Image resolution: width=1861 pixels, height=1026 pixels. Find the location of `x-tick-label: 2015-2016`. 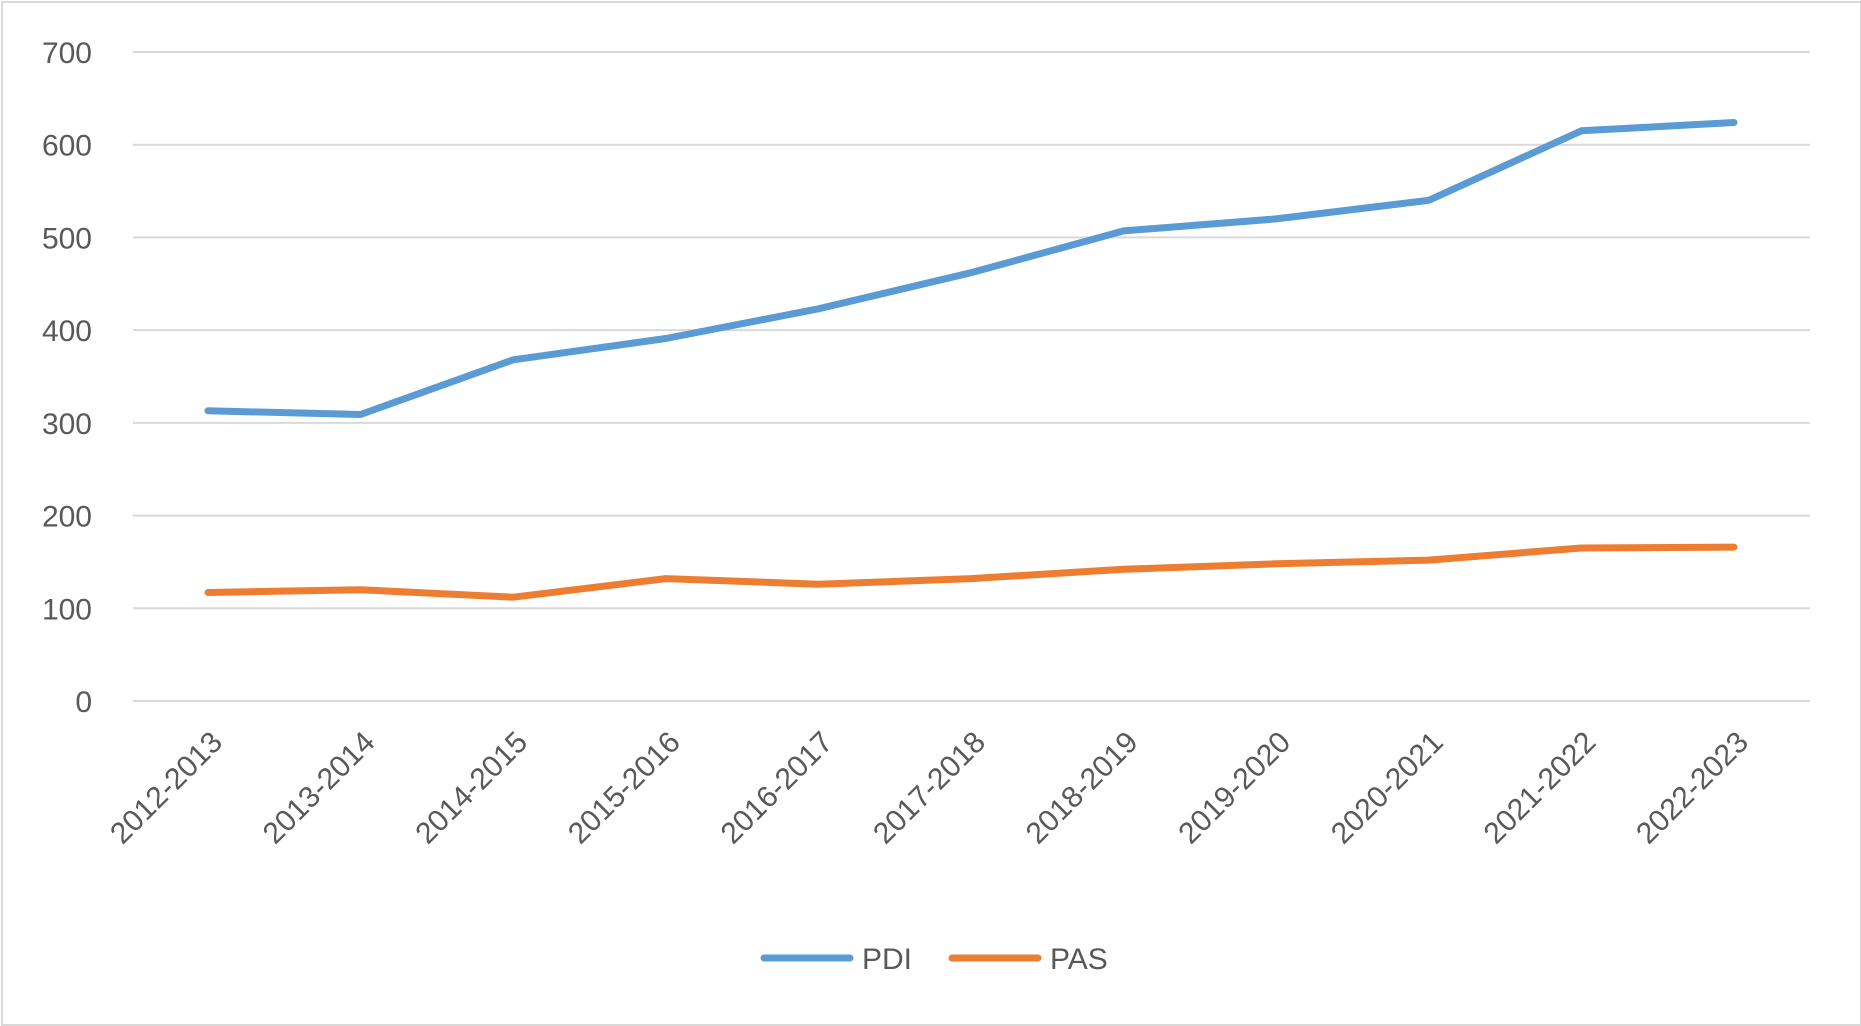

x-tick-label: 2015-2016 is located at coordinates (624, 788).